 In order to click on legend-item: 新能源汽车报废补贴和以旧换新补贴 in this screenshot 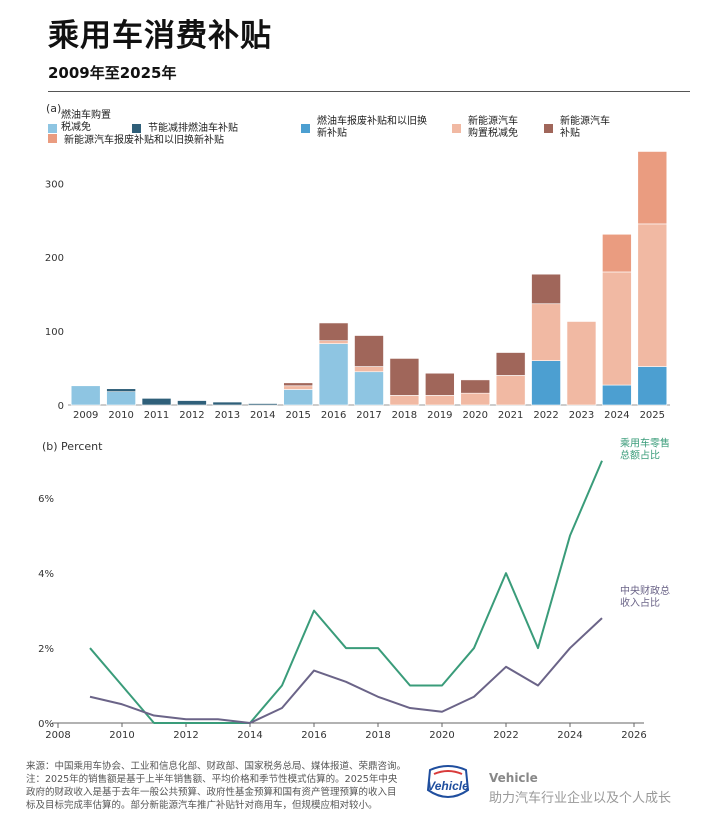, I will do `click(136, 139)`.